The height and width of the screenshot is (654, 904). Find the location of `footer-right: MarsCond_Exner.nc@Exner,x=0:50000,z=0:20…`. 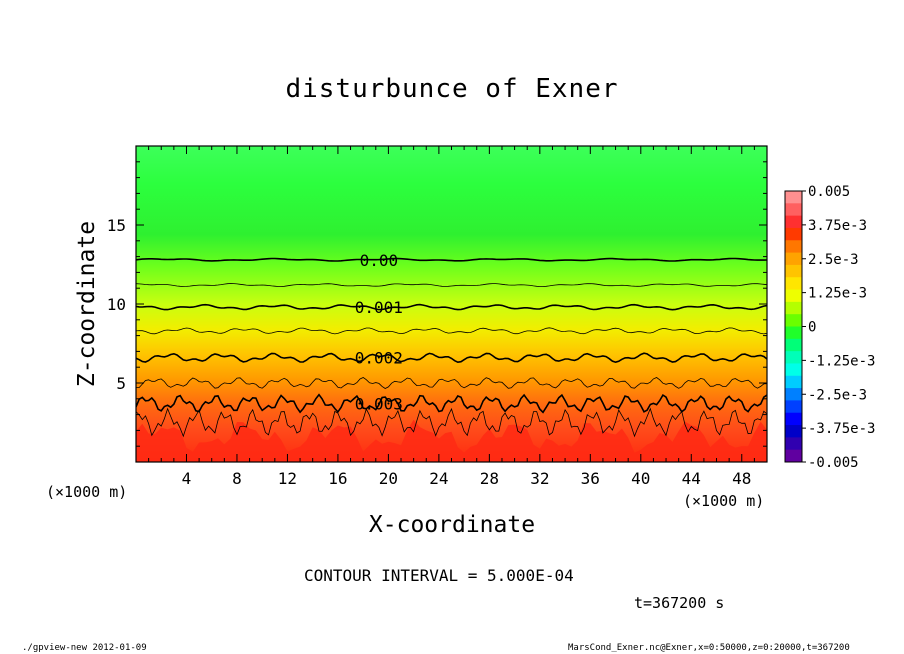

footer-right: MarsCond_Exner.nc@Exner,x=0:50000,z=0:20… is located at coordinates (709, 648).